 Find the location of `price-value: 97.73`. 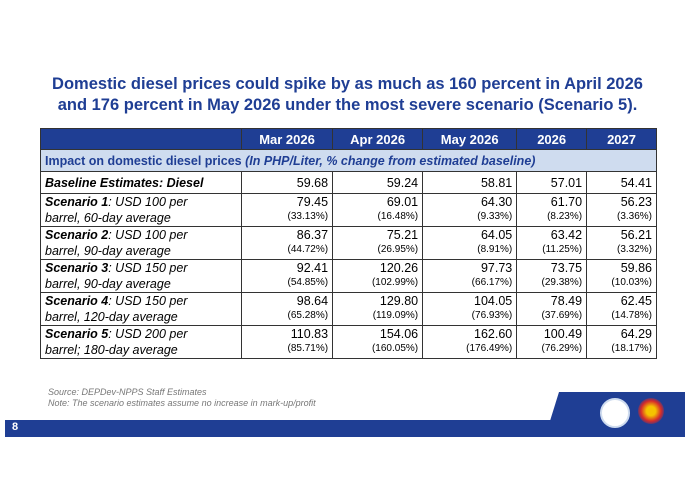

price-value: 97.73 is located at coordinates (496, 268).